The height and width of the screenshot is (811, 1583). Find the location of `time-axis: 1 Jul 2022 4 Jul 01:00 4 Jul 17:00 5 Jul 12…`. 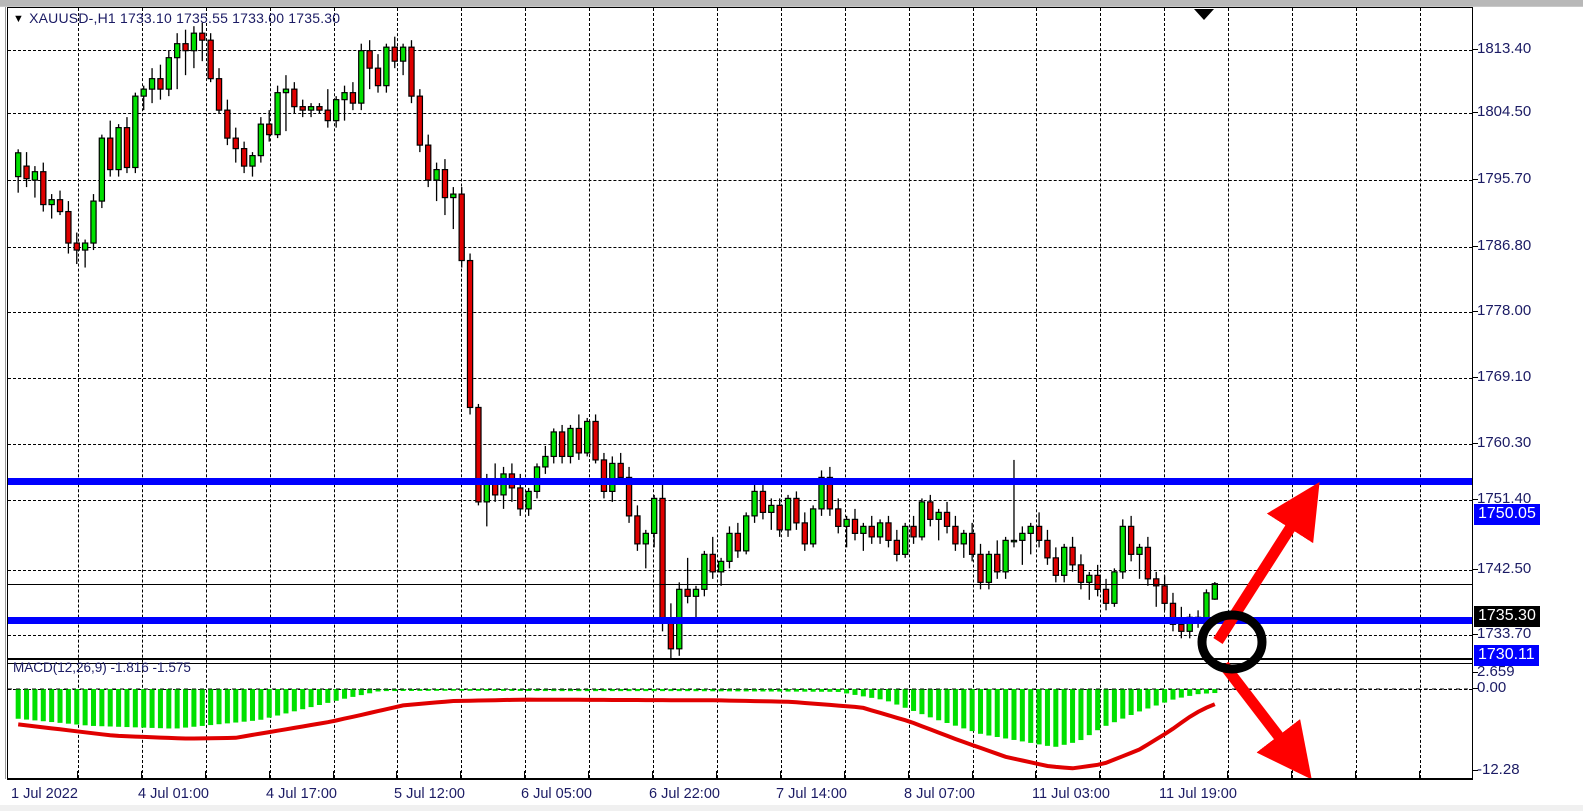

time-axis: 1 Jul 2022 4 Jul 01:00 4 Jul 17:00 5 Jul 12… is located at coordinates (740, 791).